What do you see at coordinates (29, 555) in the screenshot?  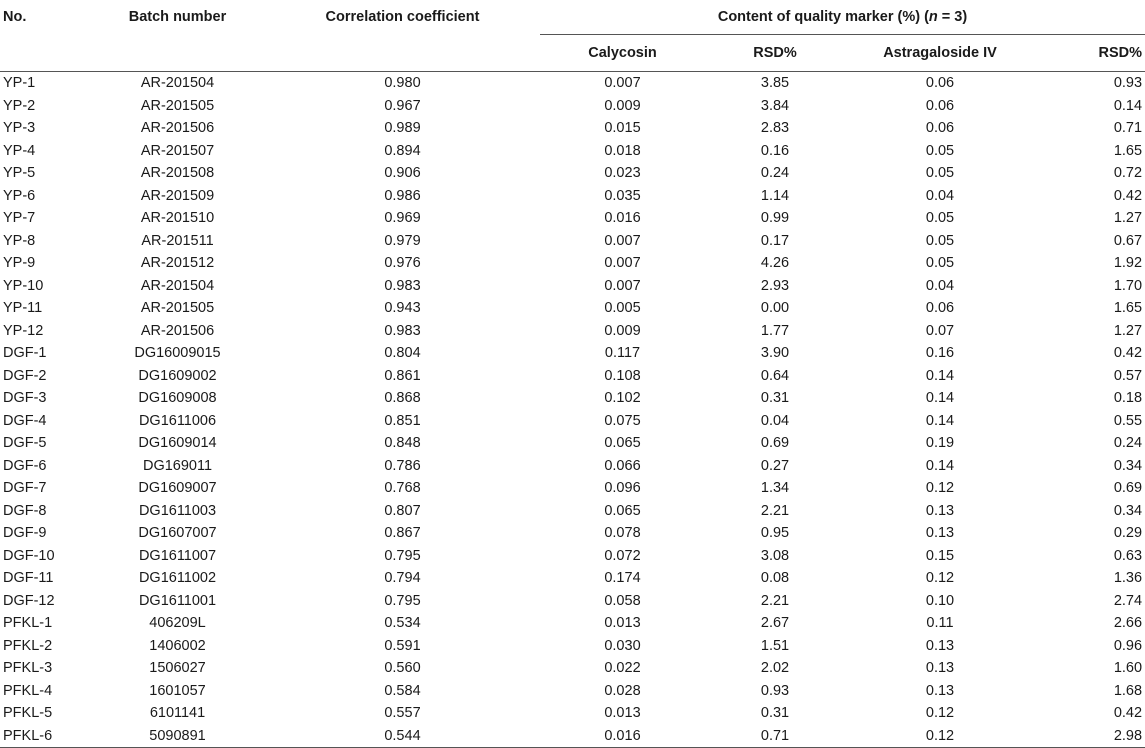 I see `cell-no: DGF-10` at bounding box center [29, 555].